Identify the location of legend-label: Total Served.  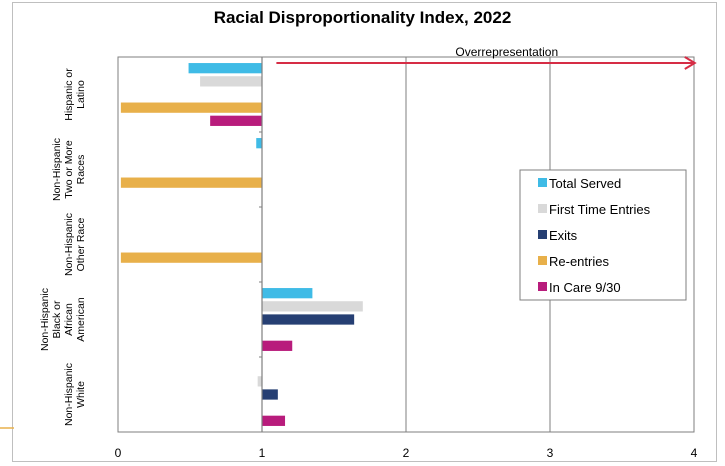
(585, 183).